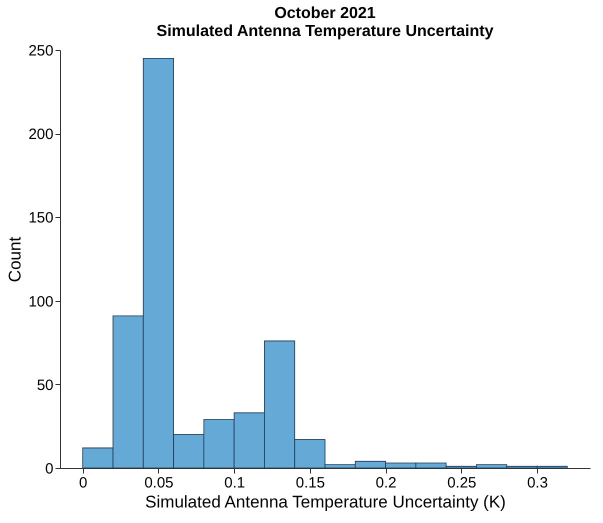 The height and width of the screenshot is (523, 603). I want to click on x-tick-label: 0.15, so click(310, 483).